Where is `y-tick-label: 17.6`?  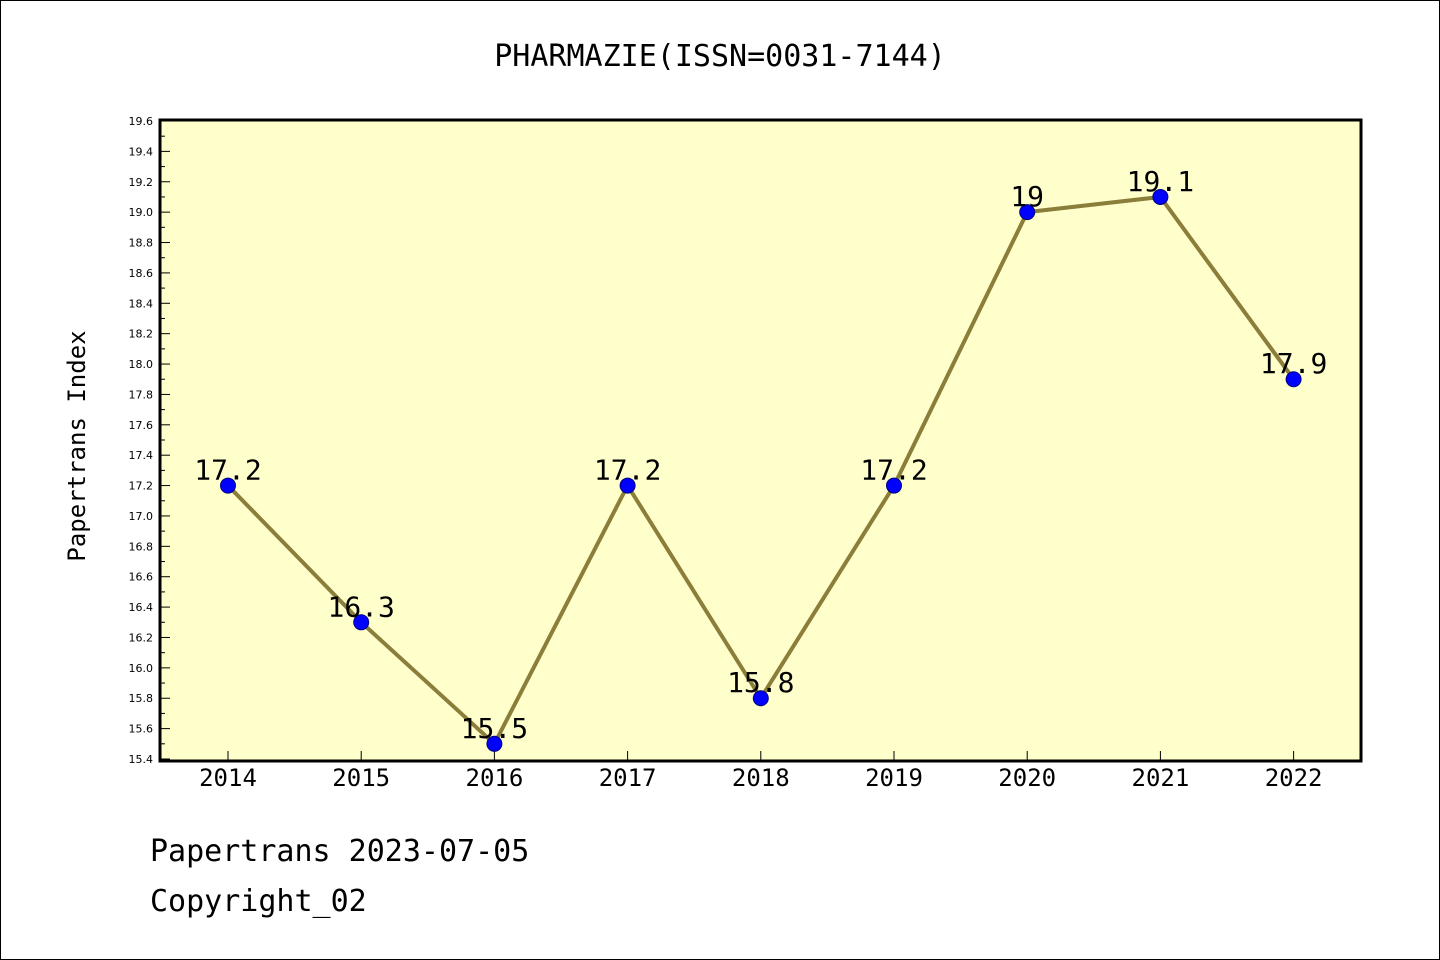 y-tick-label: 17.6 is located at coordinates (141, 425).